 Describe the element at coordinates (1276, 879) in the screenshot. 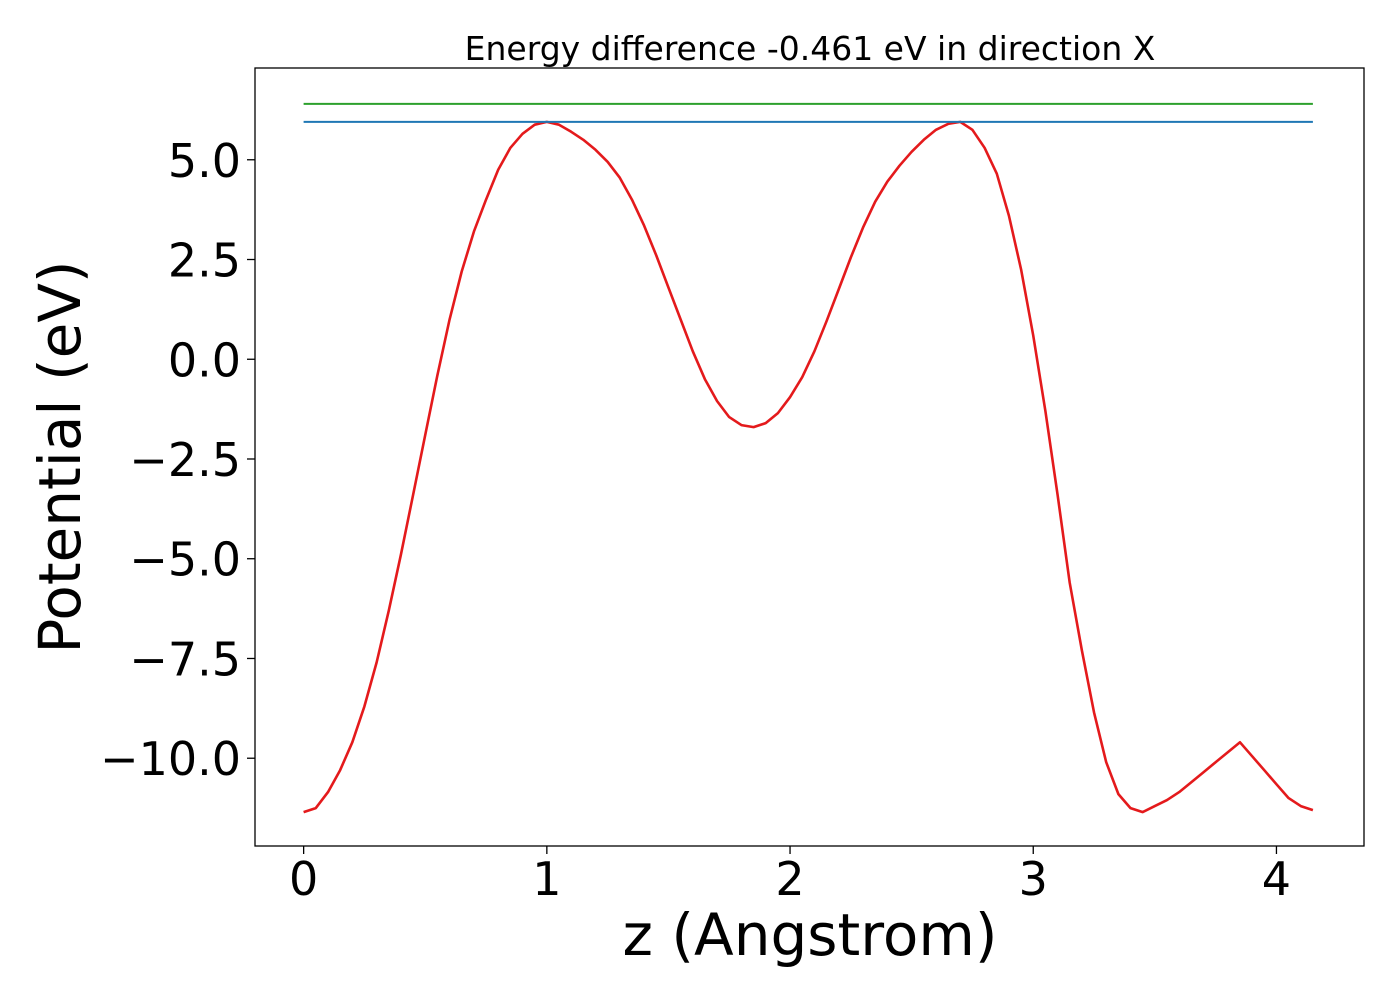

I see `x-tick-label: 4` at that location.